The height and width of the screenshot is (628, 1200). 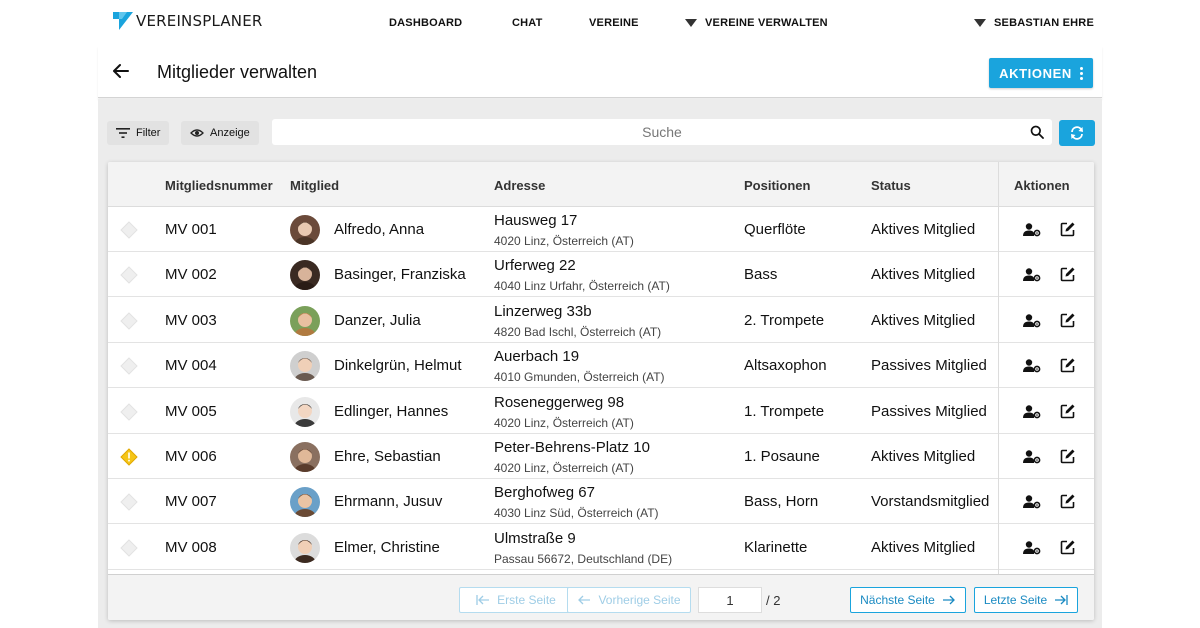 What do you see at coordinates (1044, 23) in the screenshot?
I see `user-name: SEBASTIAN EHRE` at bounding box center [1044, 23].